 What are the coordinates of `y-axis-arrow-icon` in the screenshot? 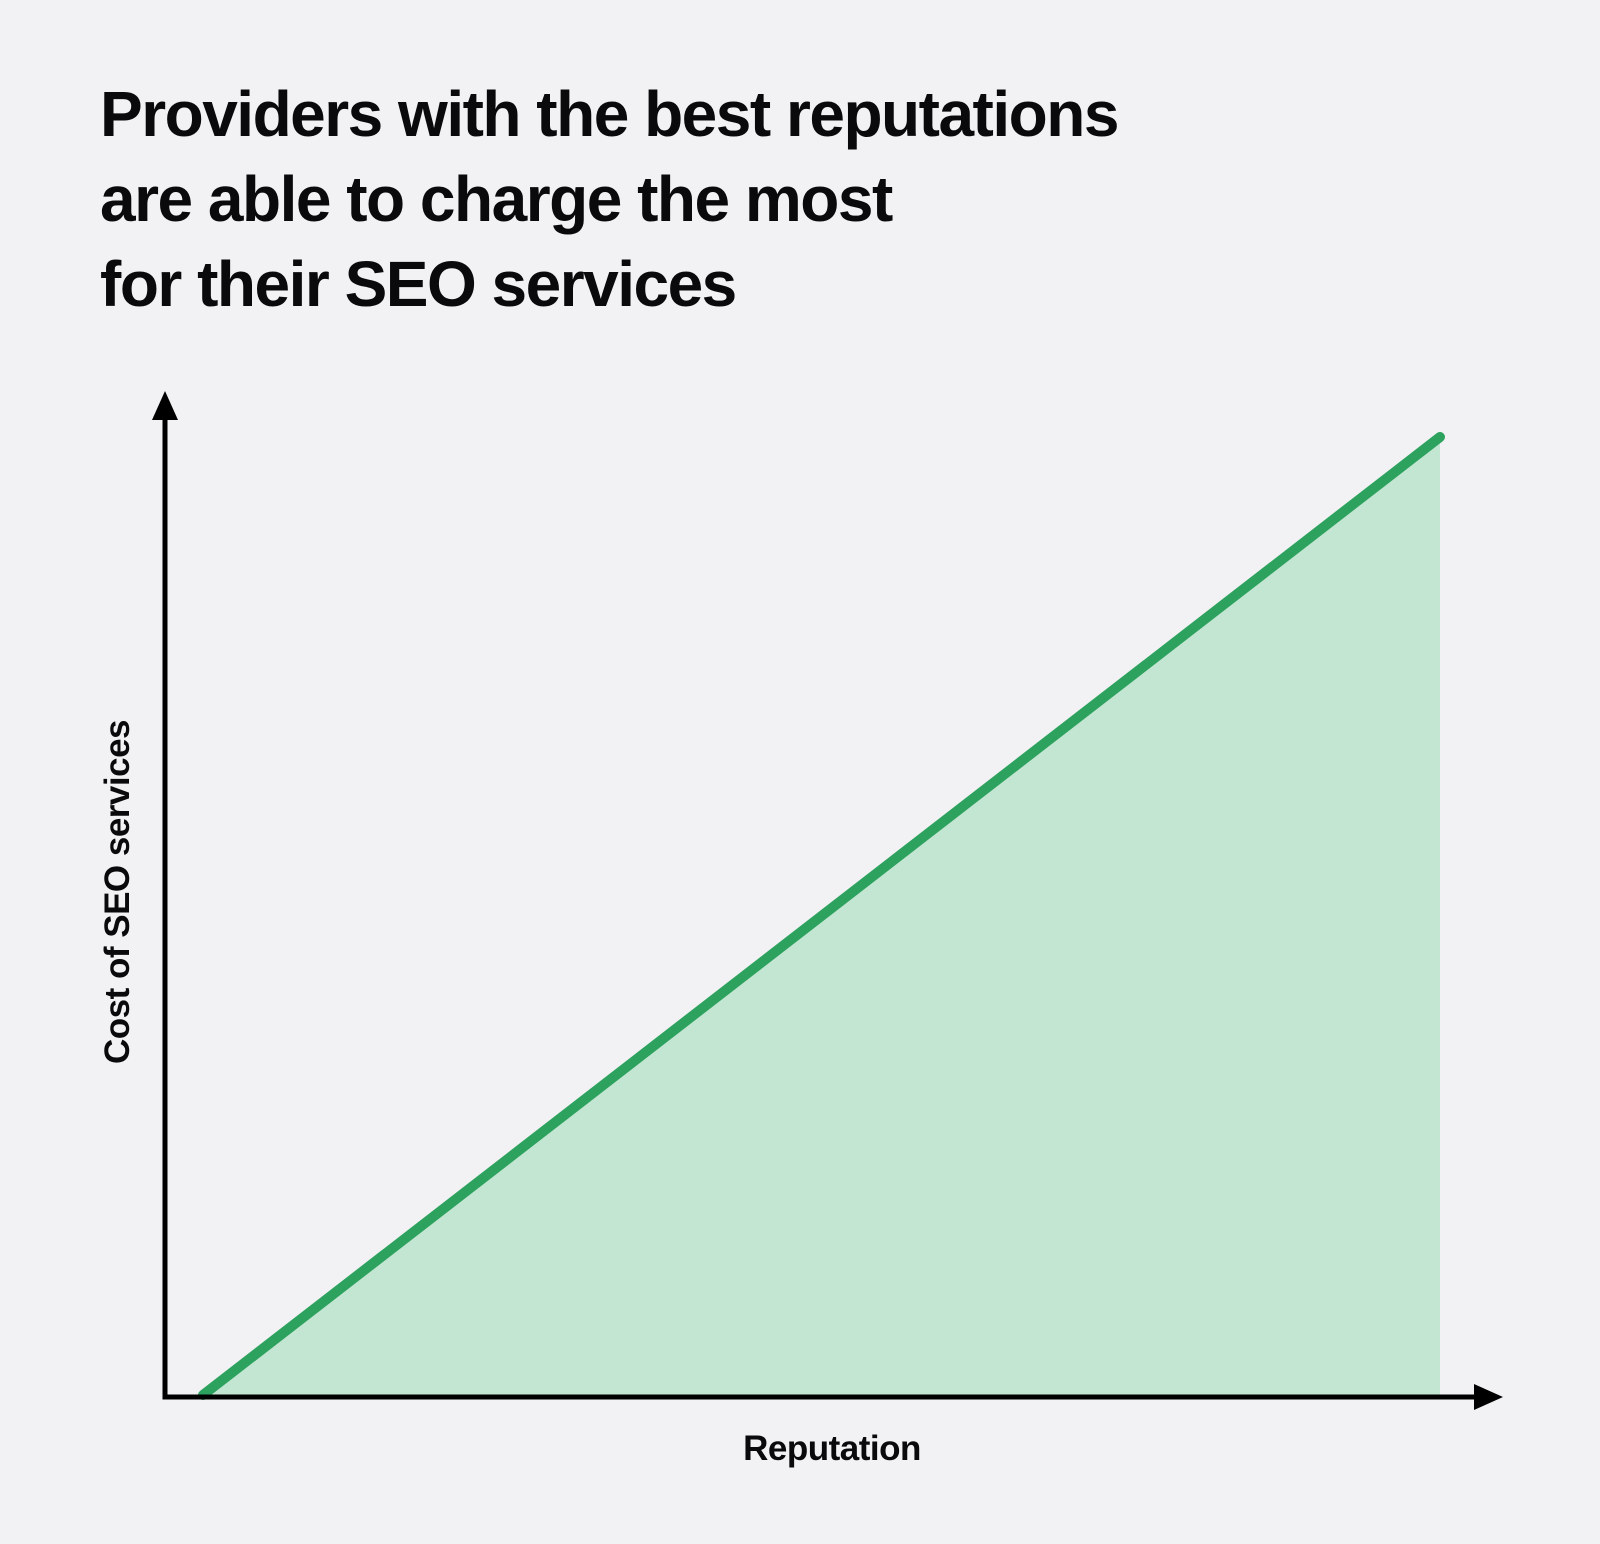 It's located at (165, 405).